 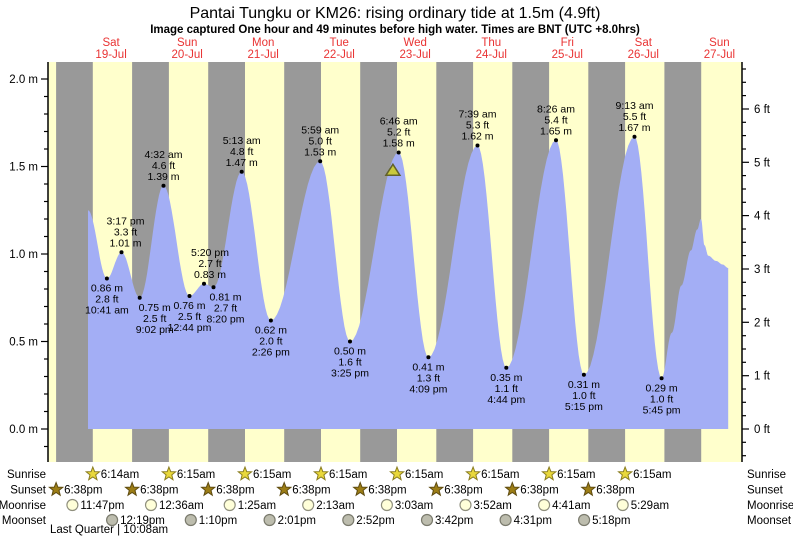 I want to click on tide-event-label: 12:44 pm, so click(x=190, y=328).